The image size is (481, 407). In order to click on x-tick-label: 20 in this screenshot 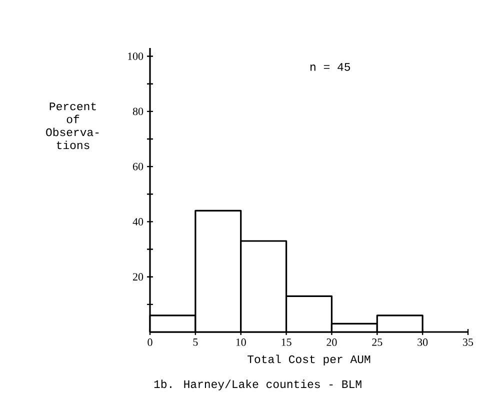, I will do `click(331, 342)`.